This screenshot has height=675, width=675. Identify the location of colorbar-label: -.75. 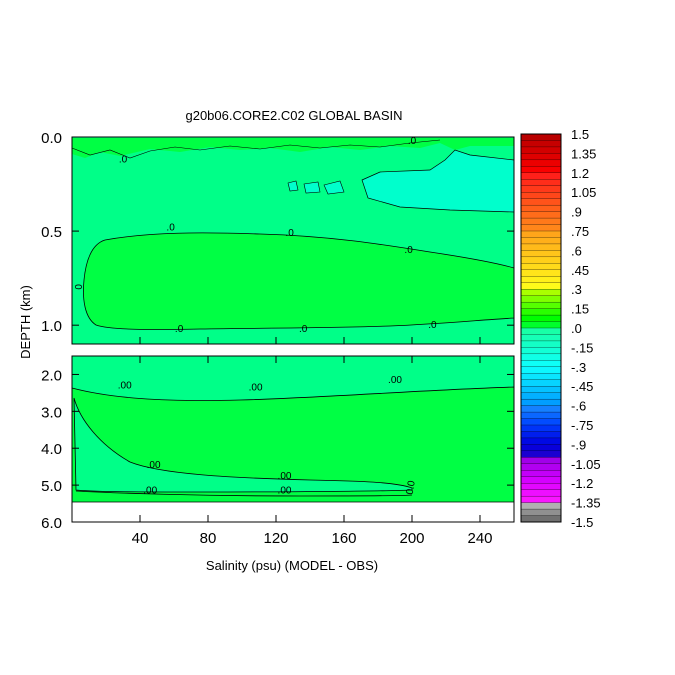
(582, 425).